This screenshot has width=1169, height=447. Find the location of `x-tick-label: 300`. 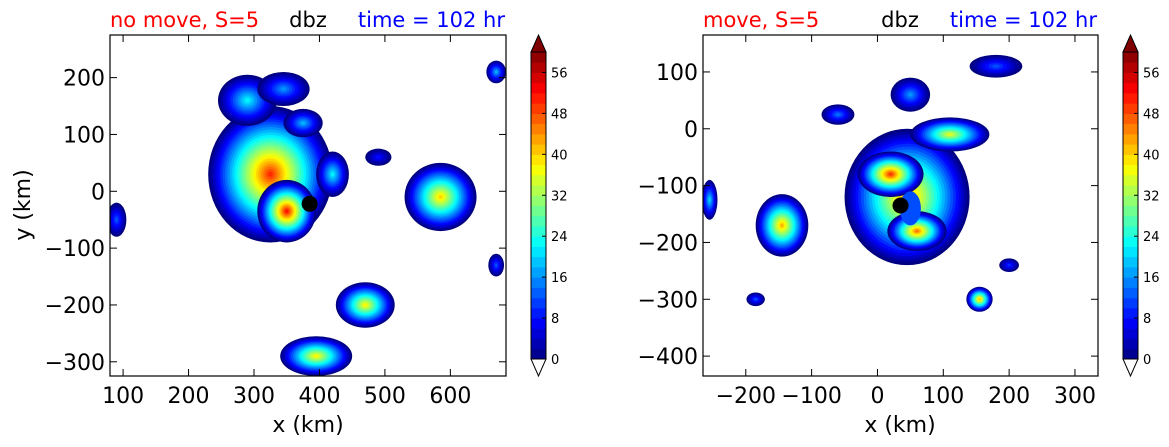

x-tick-label: 300 is located at coordinates (1075, 396).